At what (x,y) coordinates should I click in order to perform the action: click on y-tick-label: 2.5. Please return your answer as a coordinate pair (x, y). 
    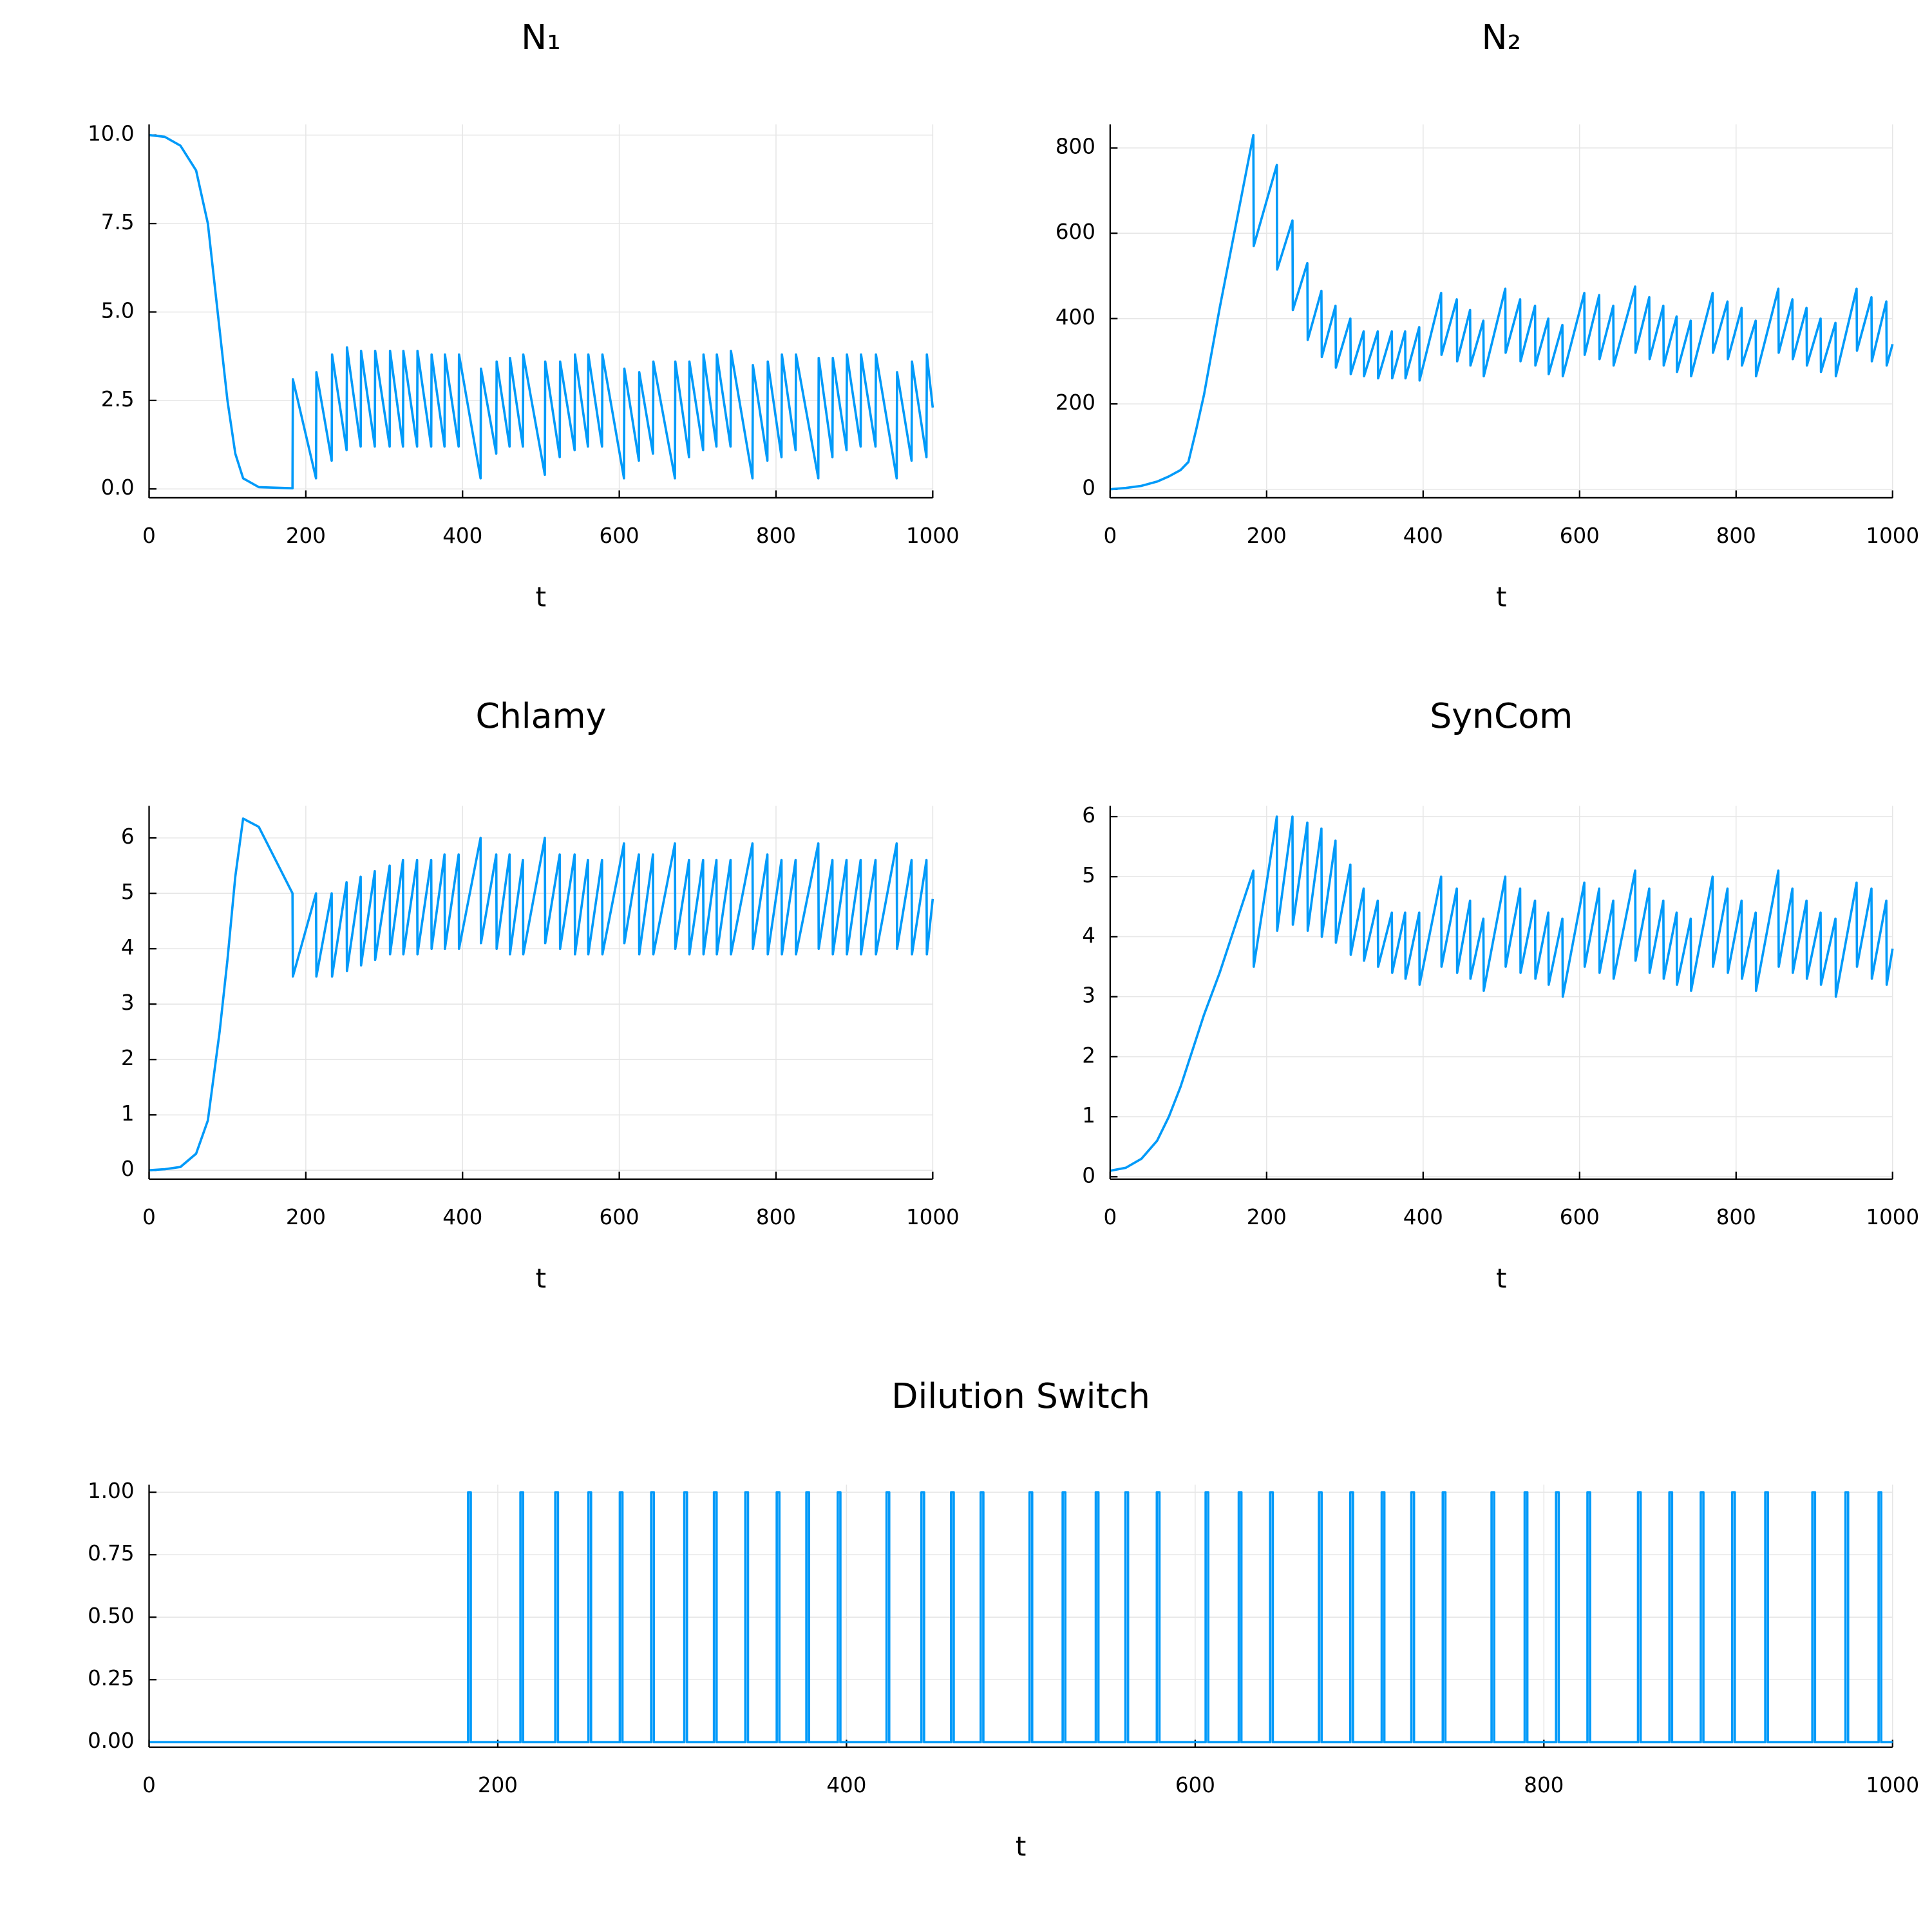
    Looking at the image, I should click on (118, 399).